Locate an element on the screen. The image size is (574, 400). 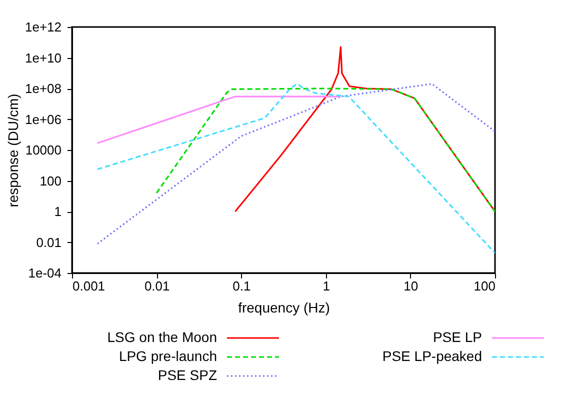
y-tick-label: 1 is located at coordinates (58, 211).